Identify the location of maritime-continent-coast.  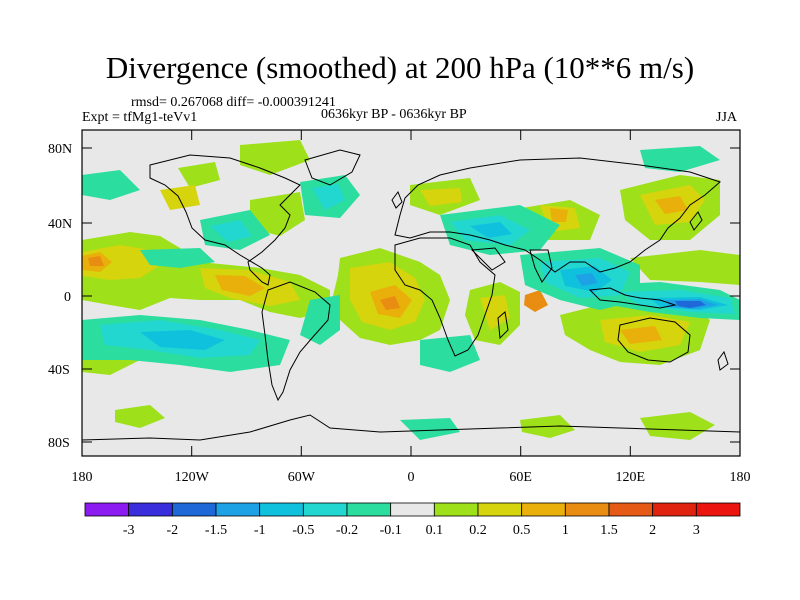
(632, 298).